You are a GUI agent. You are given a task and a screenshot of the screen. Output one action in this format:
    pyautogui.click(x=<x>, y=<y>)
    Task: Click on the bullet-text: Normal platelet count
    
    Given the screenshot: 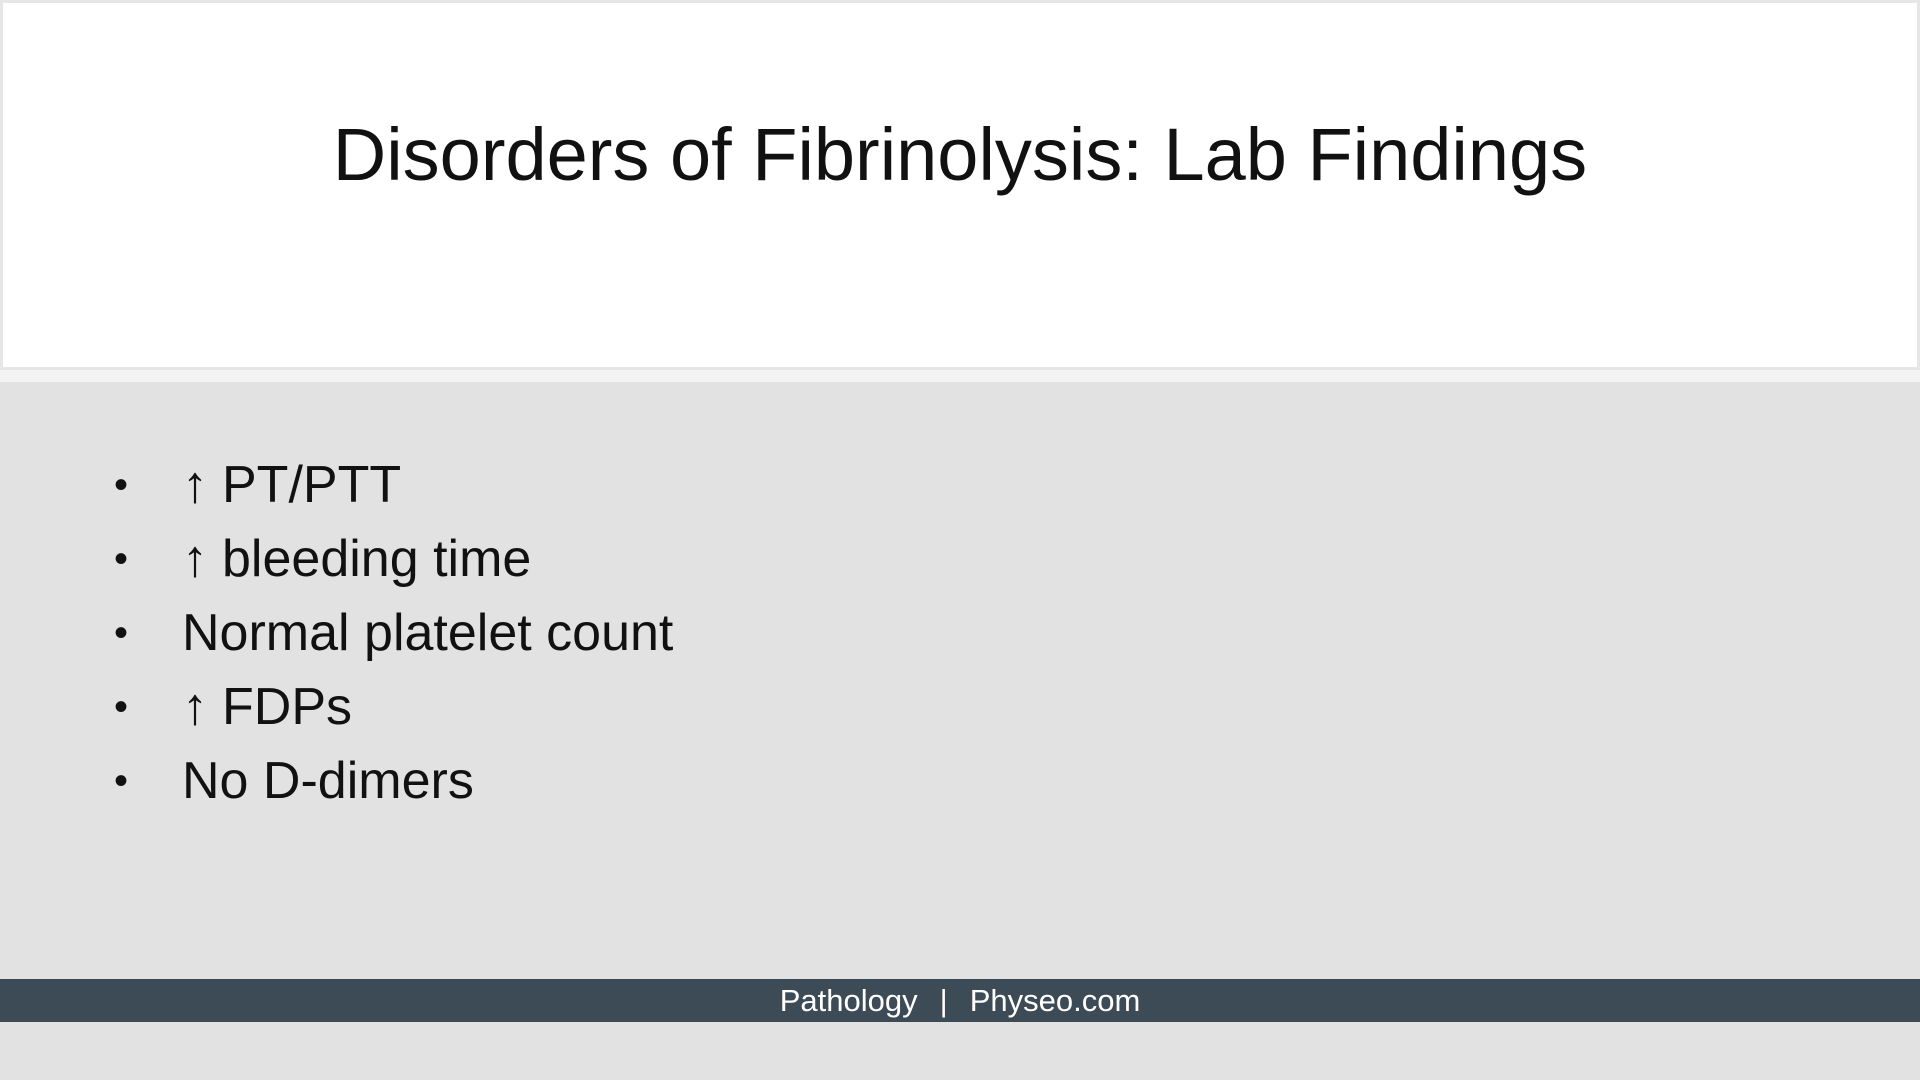 What is the action you would take?
    pyautogui.click(x=428, y=633)
    